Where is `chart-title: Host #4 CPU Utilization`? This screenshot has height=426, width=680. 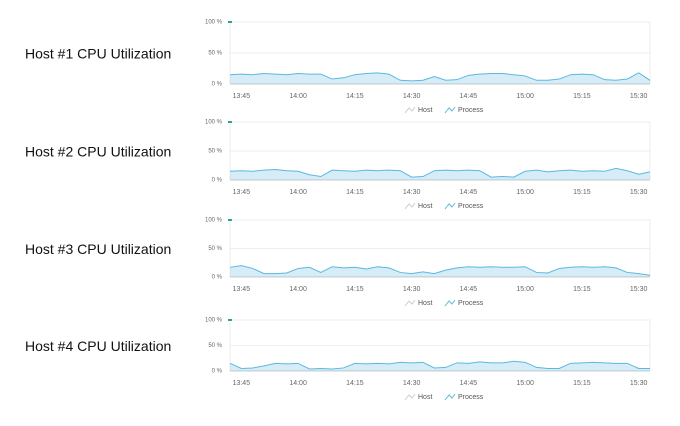 chart-title: Host #4 CPU Utilization is located at coordinates (98, 346).